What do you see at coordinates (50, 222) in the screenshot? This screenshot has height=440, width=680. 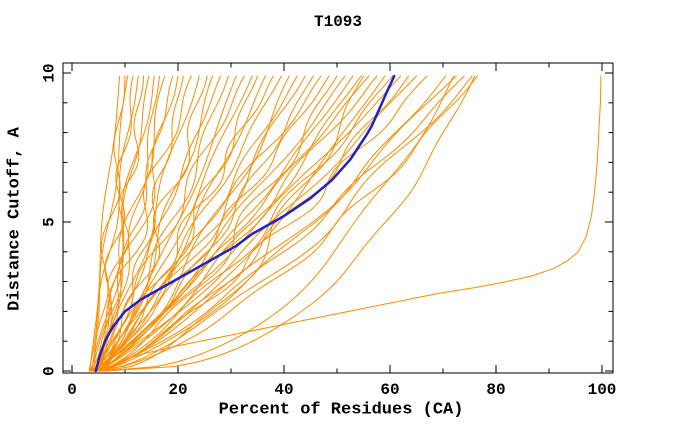 I see `y-tick-label: 5` at bounding box center [50, 222].